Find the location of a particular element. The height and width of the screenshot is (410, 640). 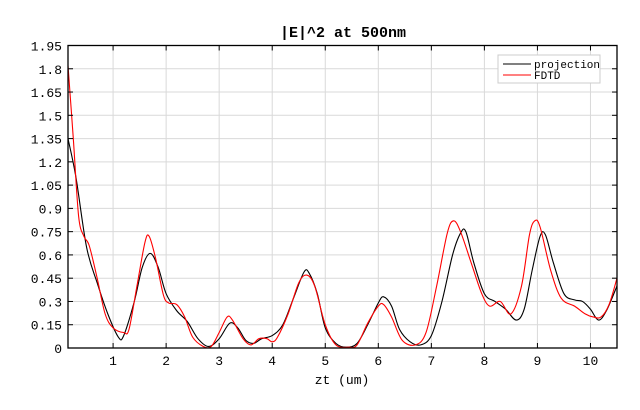

y-tick-label: 0.9 is located at coordinates (50, 209).